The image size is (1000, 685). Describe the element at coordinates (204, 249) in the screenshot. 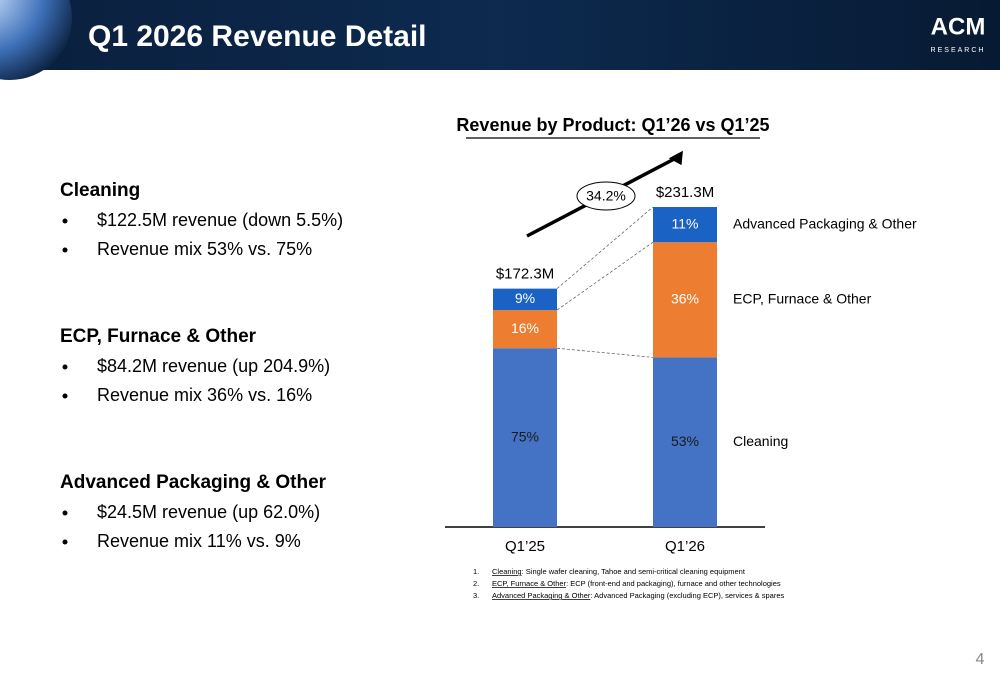

I see `bullet-text: Revenue mix 53% vs. 75%` at that location.